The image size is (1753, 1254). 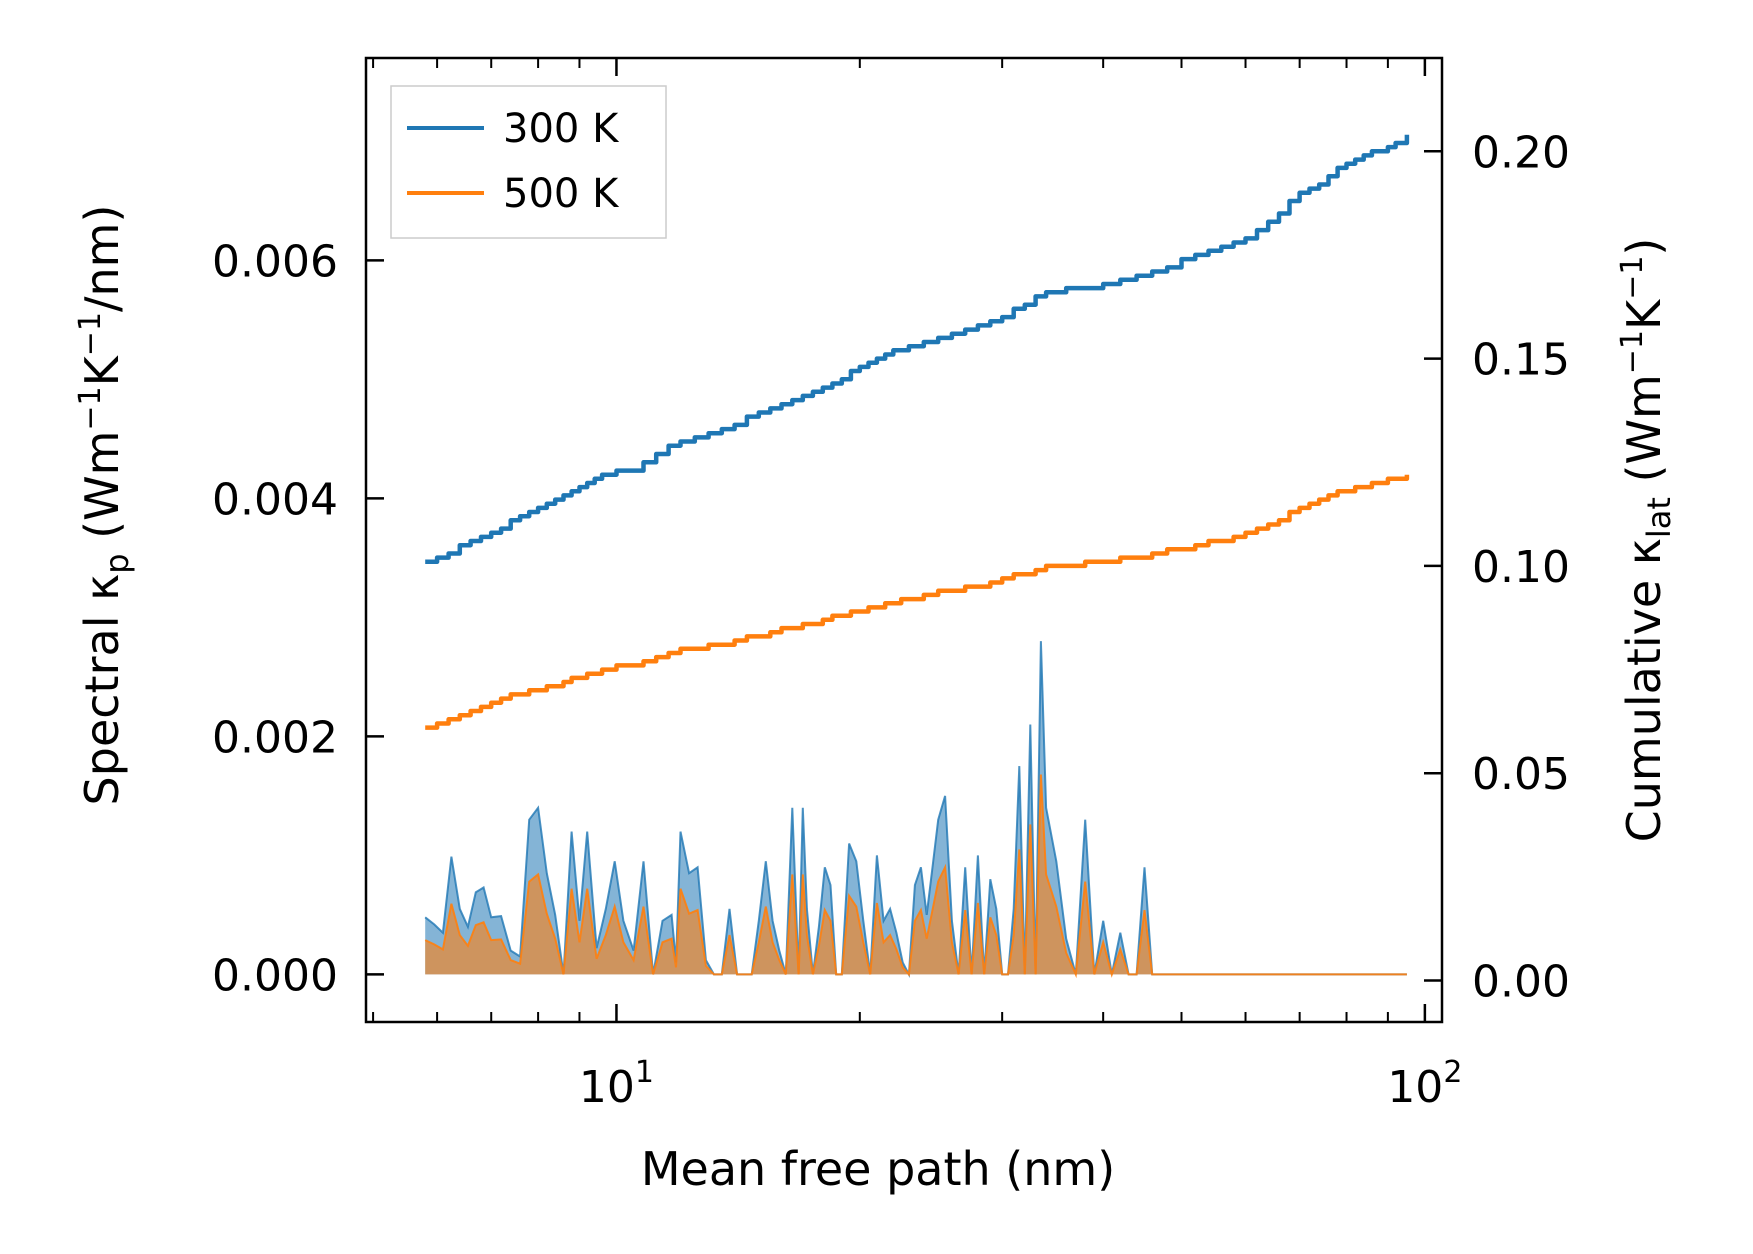 I want to click on spectral-area-500k, so click(x=916, y=874).